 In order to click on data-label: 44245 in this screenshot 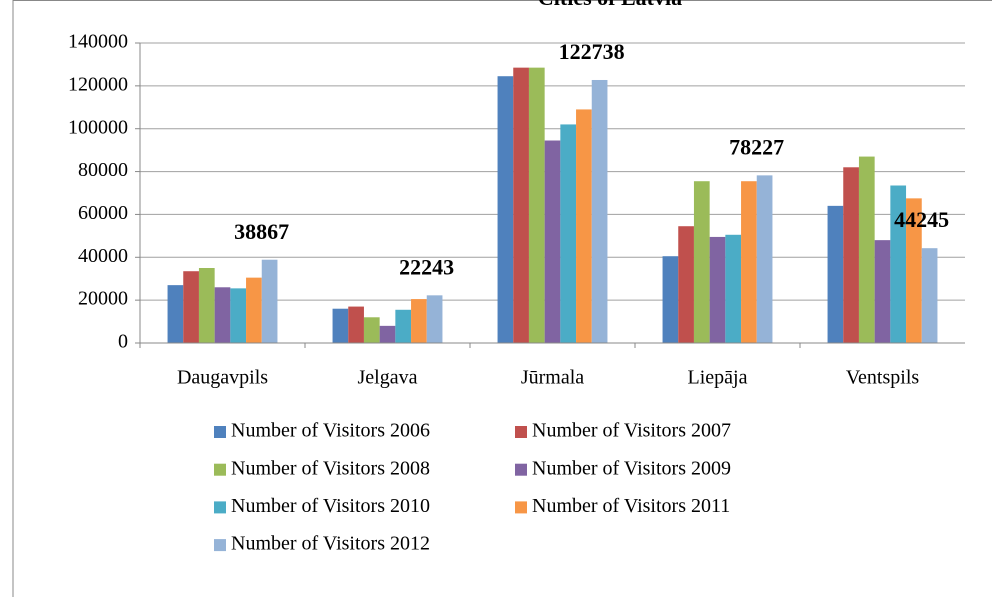, I will do `click(921, 219)`.